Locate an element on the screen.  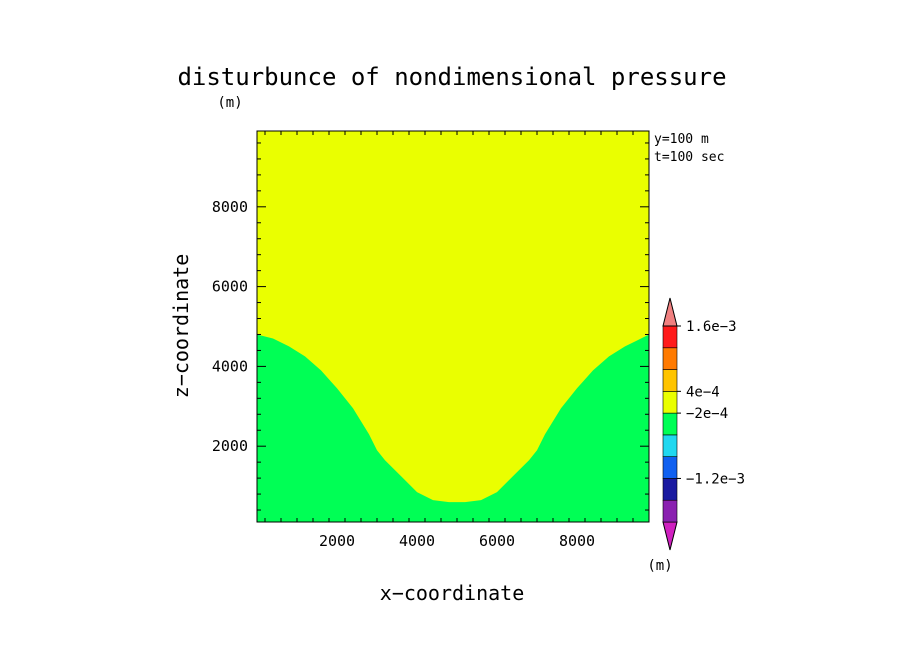
colorbar-high-arrow is located at coordinates (670, 312).